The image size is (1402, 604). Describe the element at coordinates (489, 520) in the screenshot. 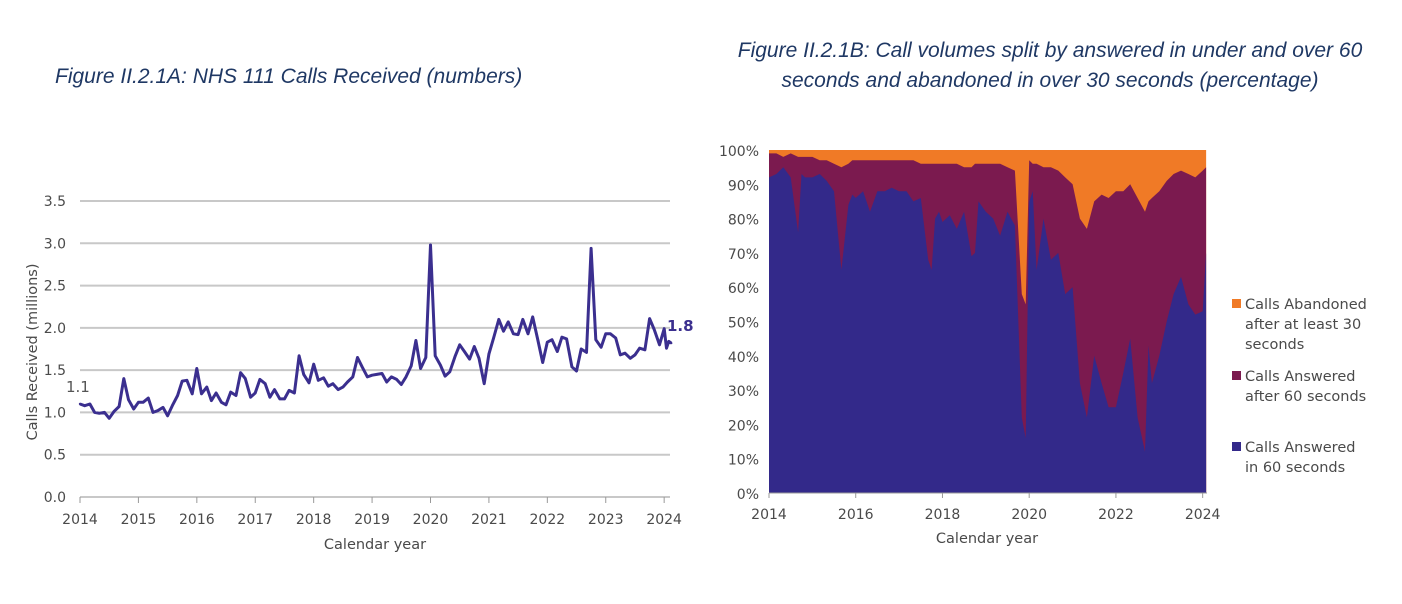

I see `chart-a-x-tick: 2021` at that location.